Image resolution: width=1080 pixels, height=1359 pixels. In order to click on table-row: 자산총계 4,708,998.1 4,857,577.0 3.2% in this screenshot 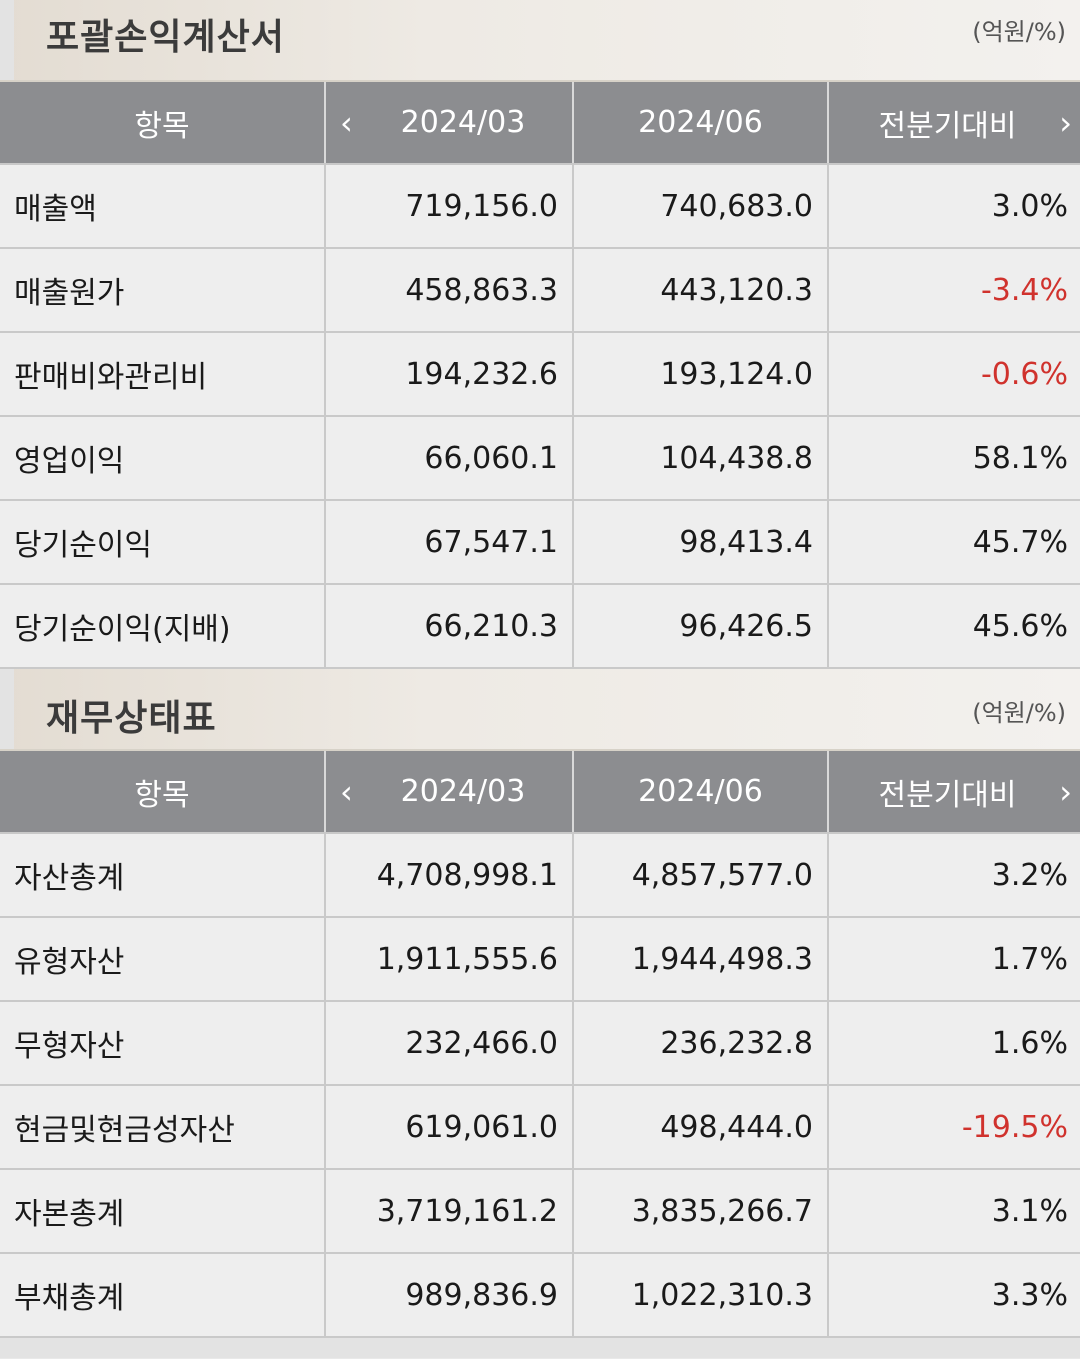, I will do `click(540, 875)`.